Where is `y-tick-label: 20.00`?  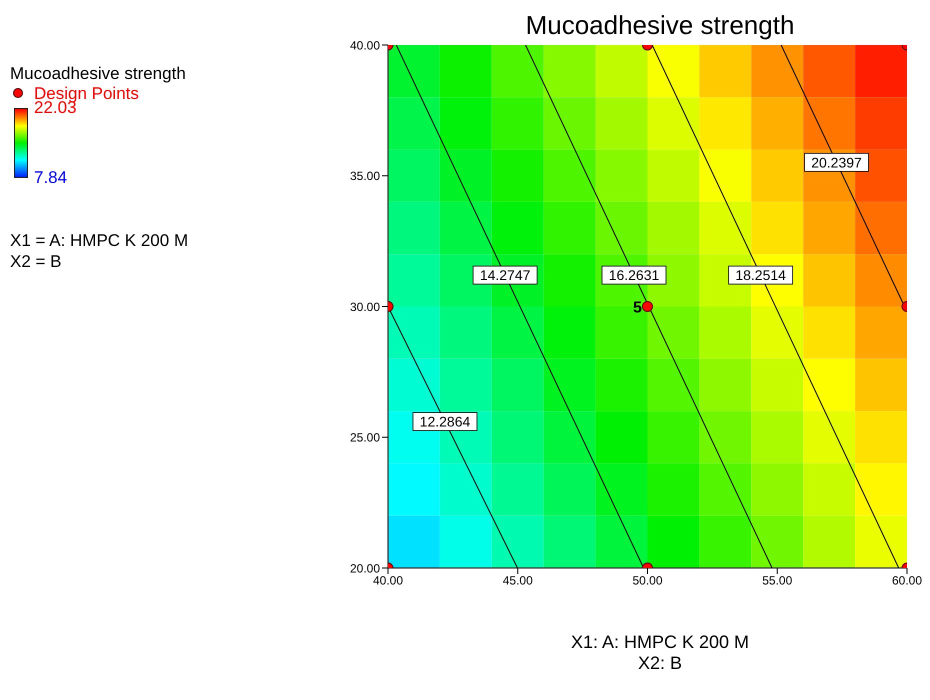 y-tick-label: 20.00 is located at coordinates (365, 568).